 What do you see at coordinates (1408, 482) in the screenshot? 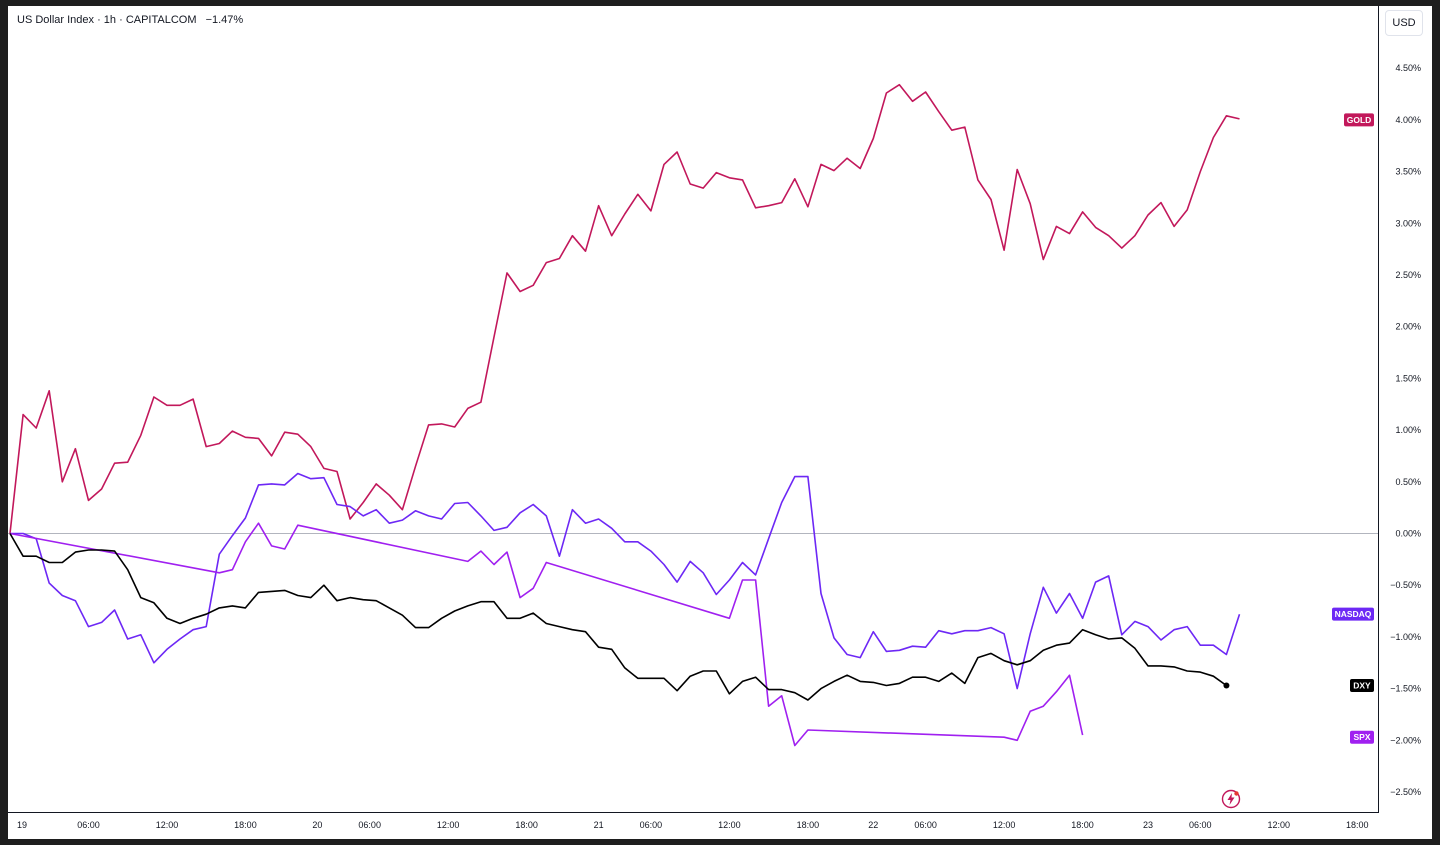
I see `price-tick-label: 0.50%` at bounding box center [1408, 482].